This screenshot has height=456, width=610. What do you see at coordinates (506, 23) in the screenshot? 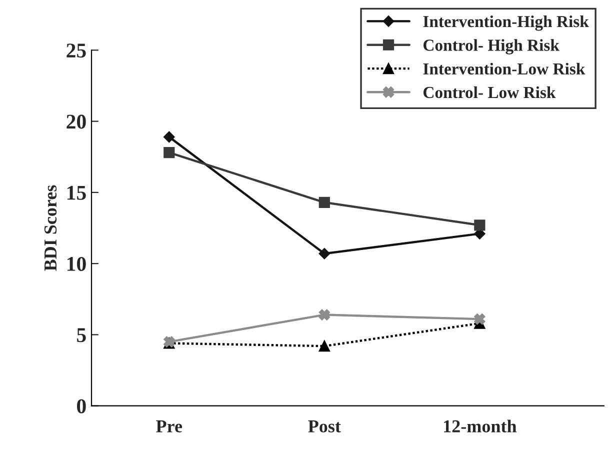
I see `legend-label: Intervention-High Risk` at bounding box center [506, 23].